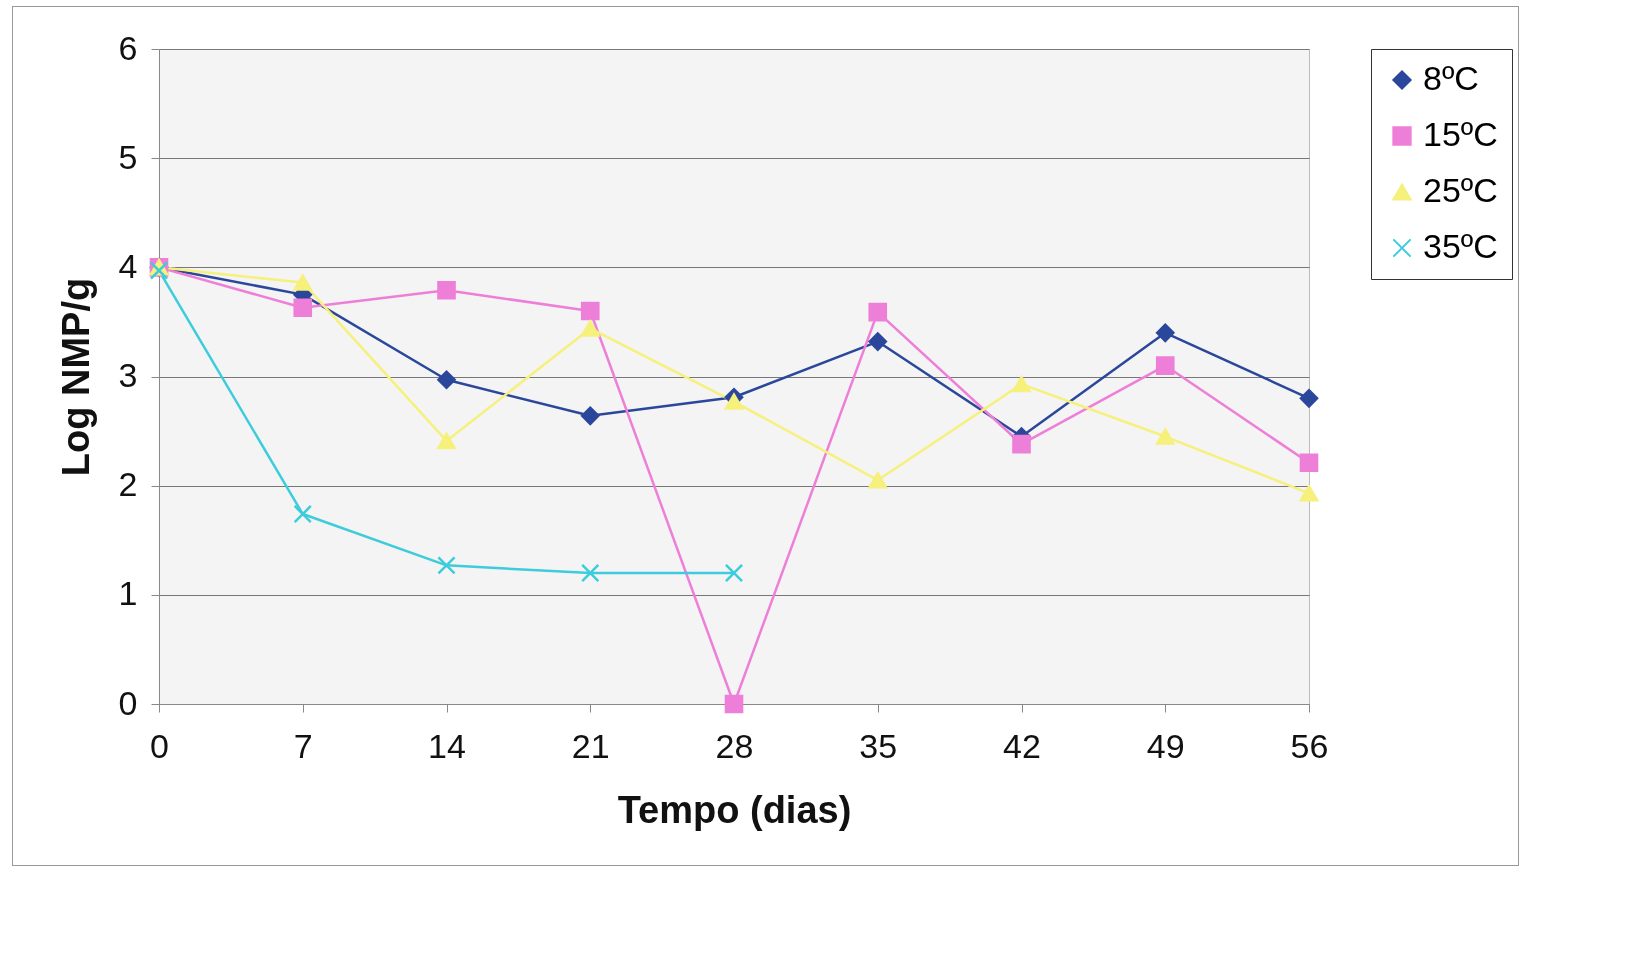  I want to click on y-tick-label: 2, so click(128, 484).